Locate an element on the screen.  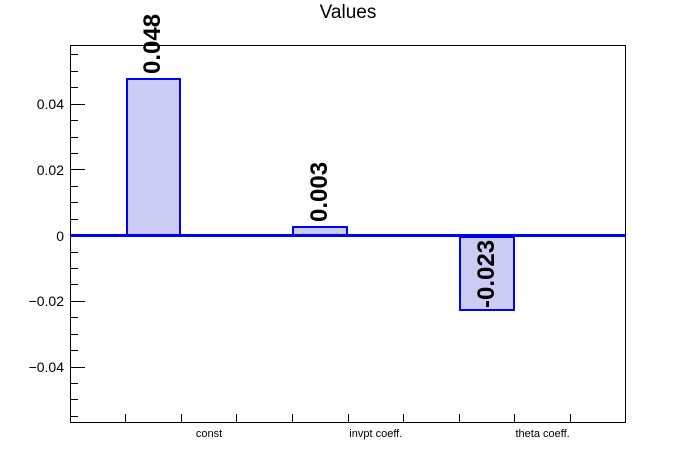
bar-value-label: -0.023 is located at coordinates (486, 274).